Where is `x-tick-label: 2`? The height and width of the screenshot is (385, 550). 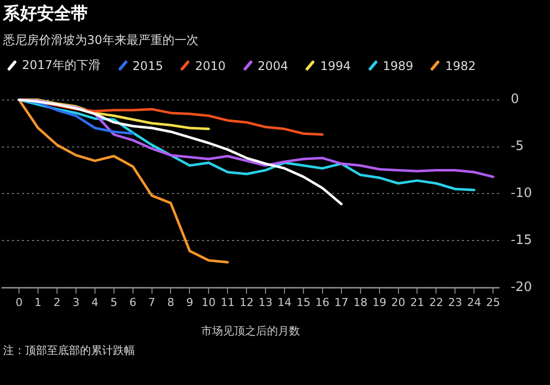 x-tick-label: 2 is located at coordinates (56, 303).